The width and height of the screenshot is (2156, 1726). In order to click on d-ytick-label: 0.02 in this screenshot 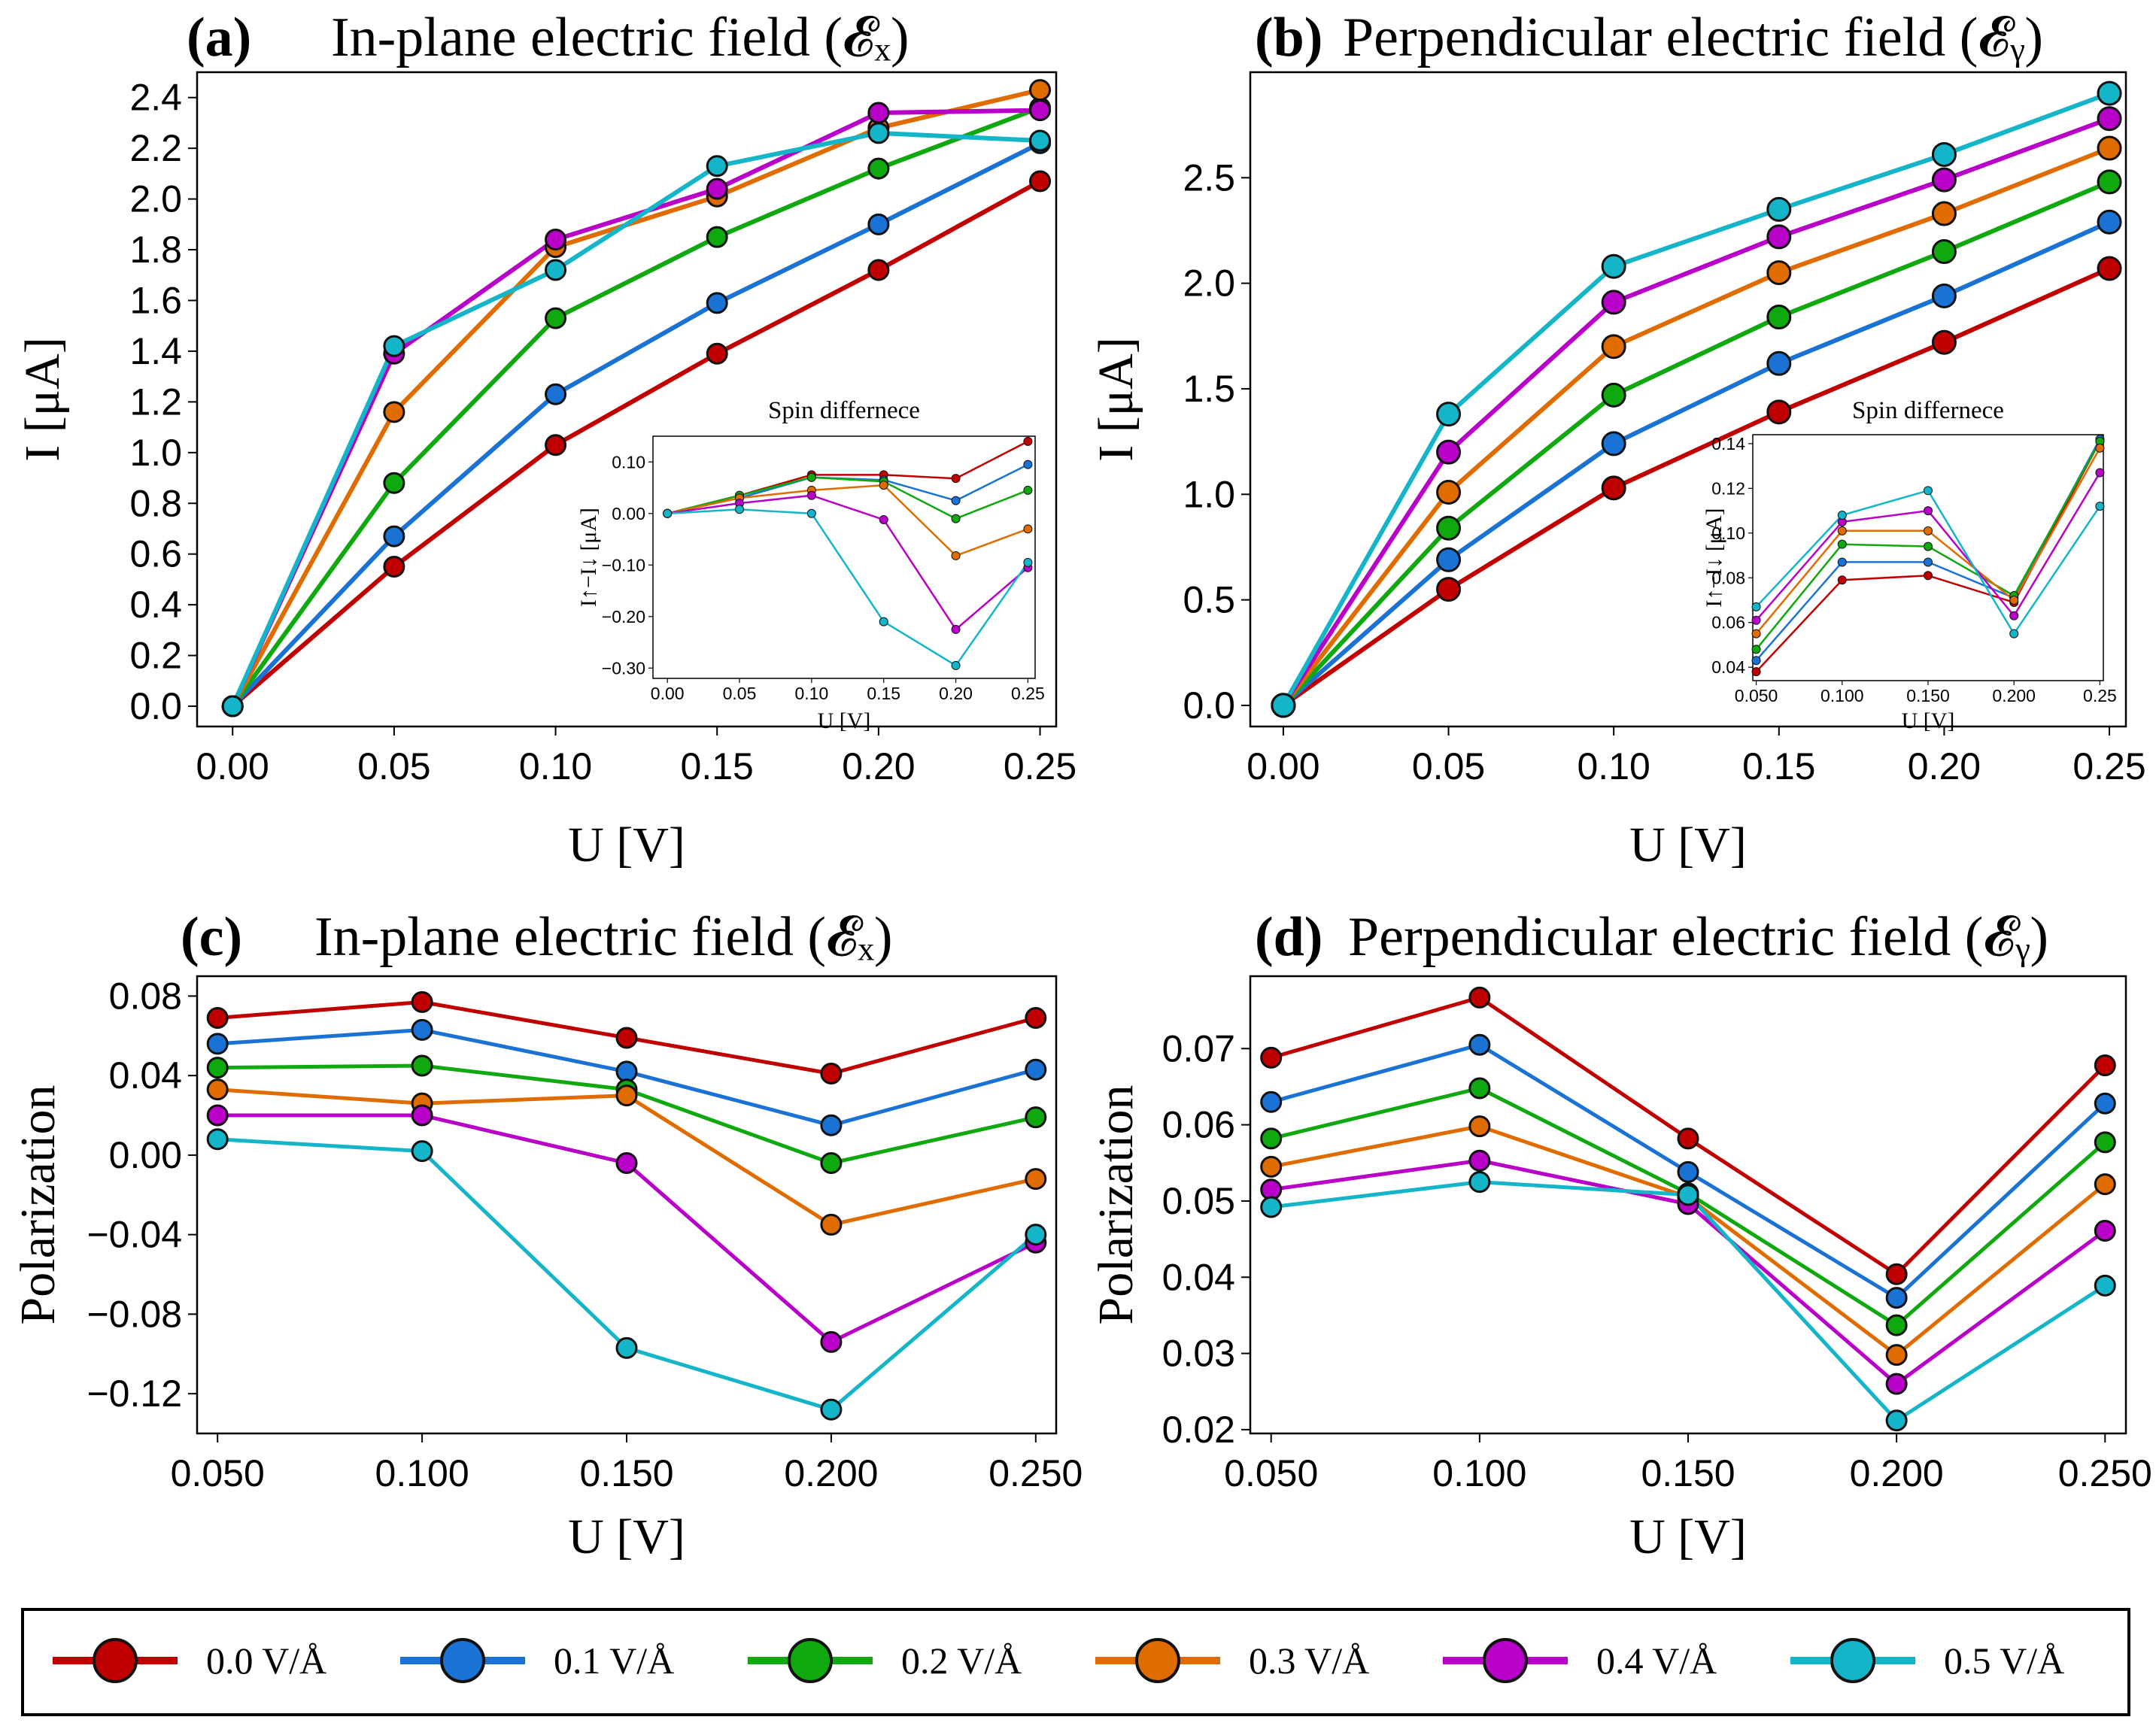, I will do `click(1198, 1430)`.